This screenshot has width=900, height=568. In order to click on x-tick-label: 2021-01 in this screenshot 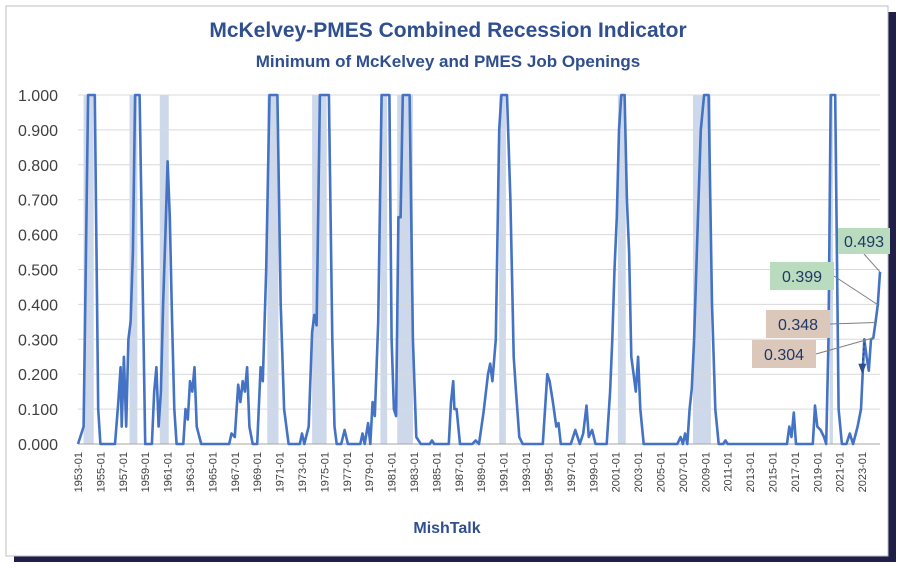, I will do `click(841, 472)`.